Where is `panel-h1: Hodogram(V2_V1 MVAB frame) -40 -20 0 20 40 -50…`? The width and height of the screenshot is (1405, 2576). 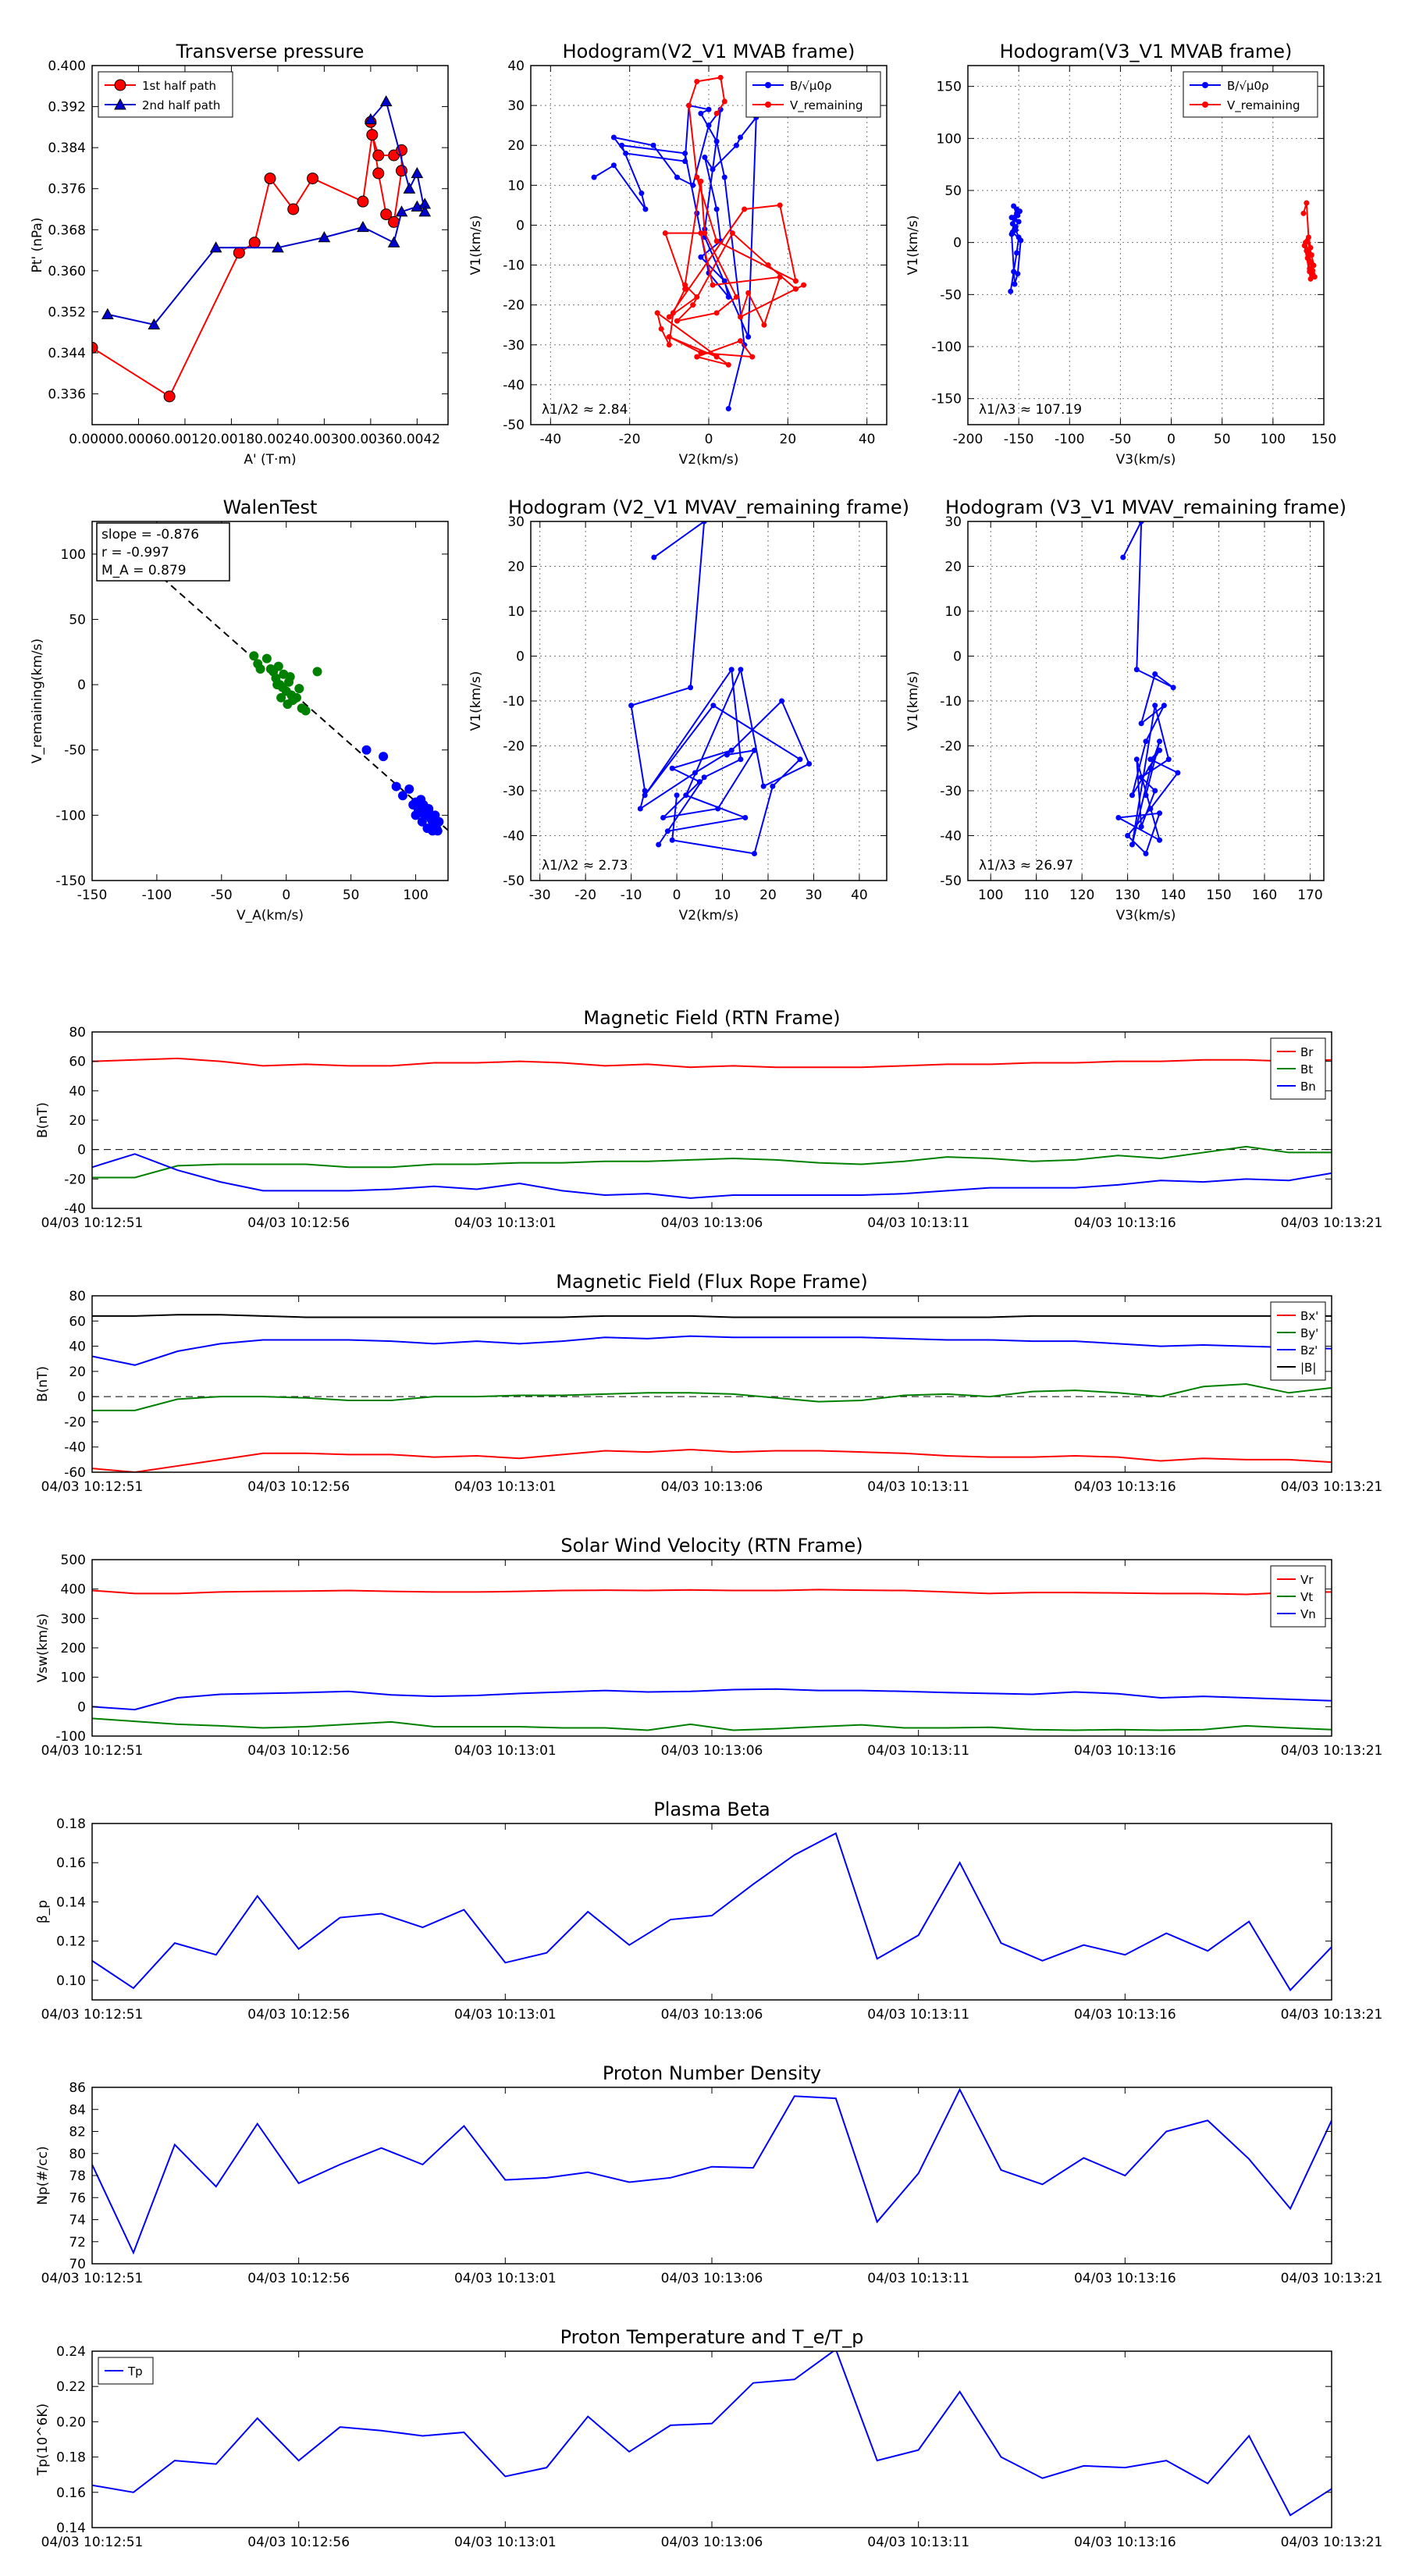
panel-h1: Hodogram(V2_V1 MVAB frame) -40 -20 0 20 40 -50… is located at coordinates (678, 255).